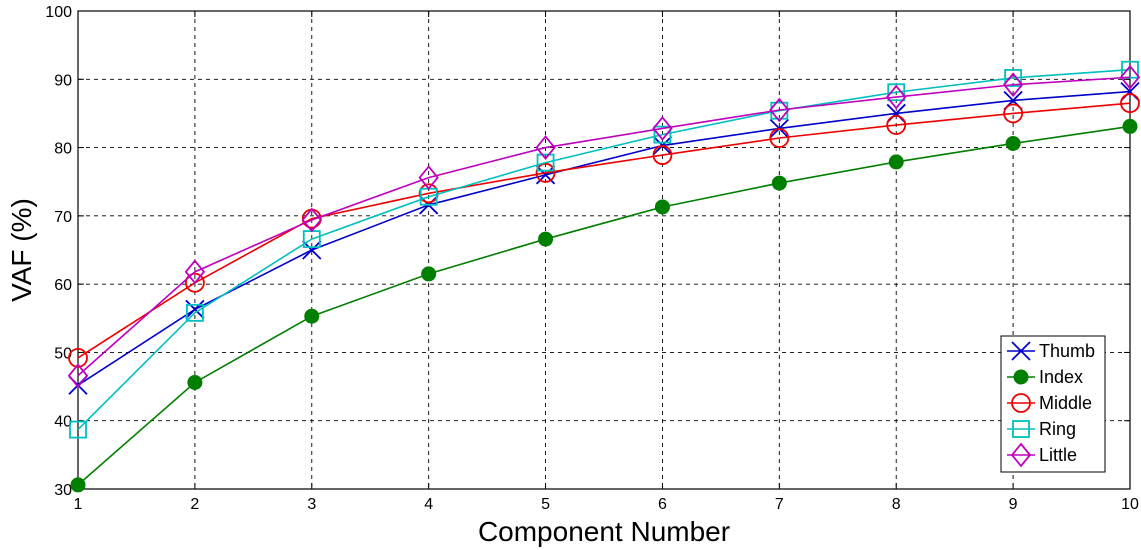 The image size is (1141, 550). Describe the element at coordinates (311, 504) in the screenshot. I see `x-tick-label: 3` at that location.